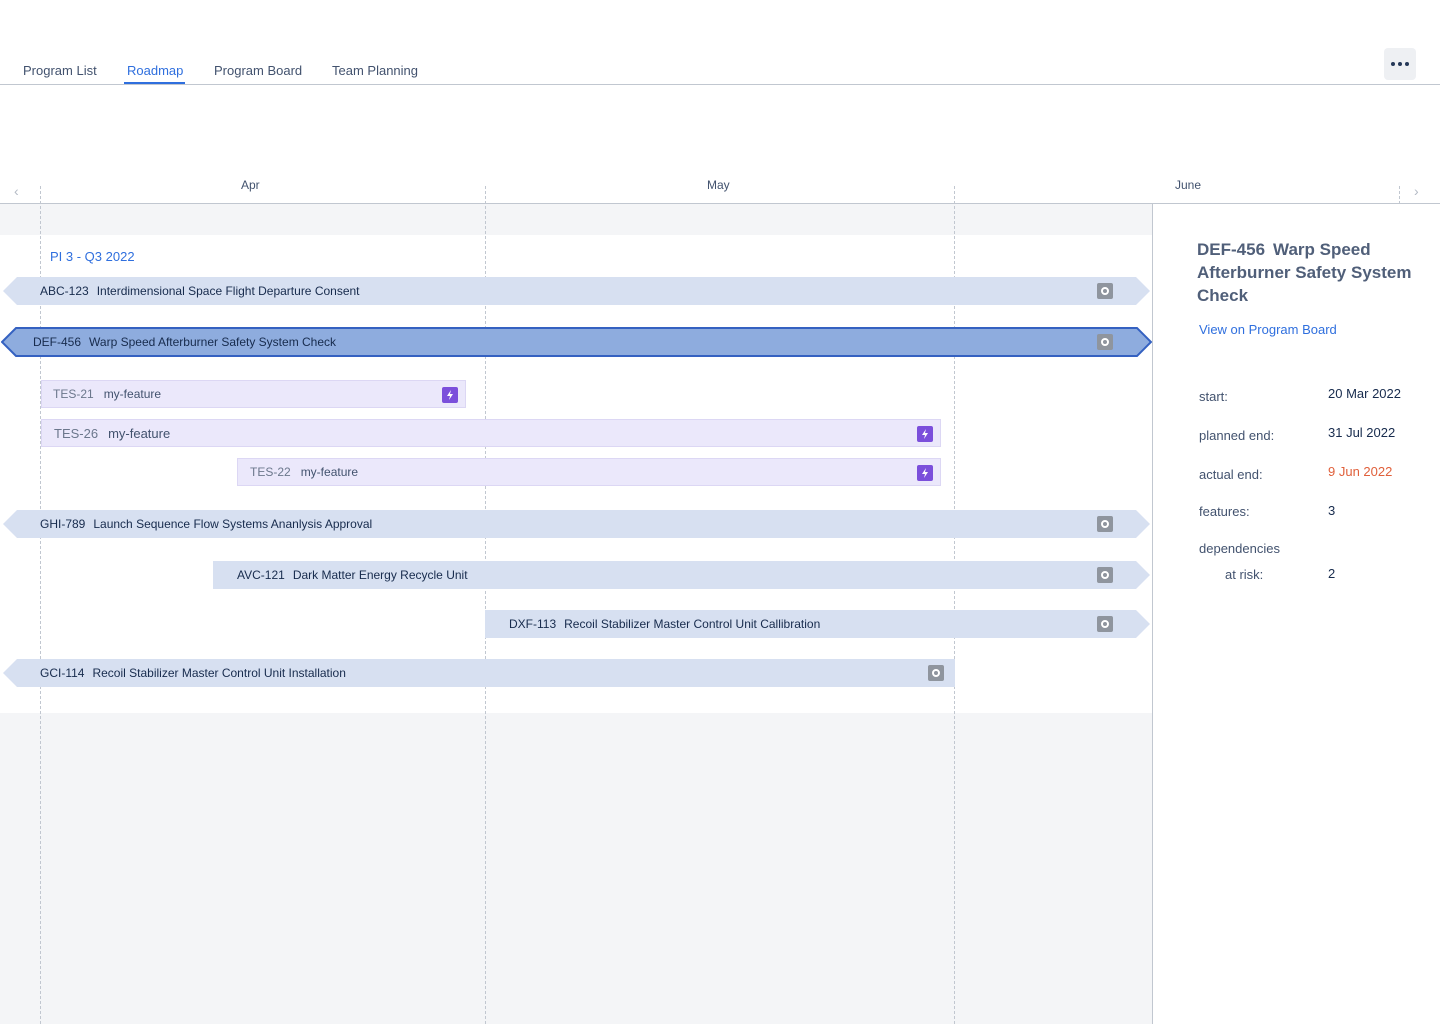 The width and height of the screenshot is (1440, 1024). I want to click on tab-program-board: Program Board, so click(258, 70).